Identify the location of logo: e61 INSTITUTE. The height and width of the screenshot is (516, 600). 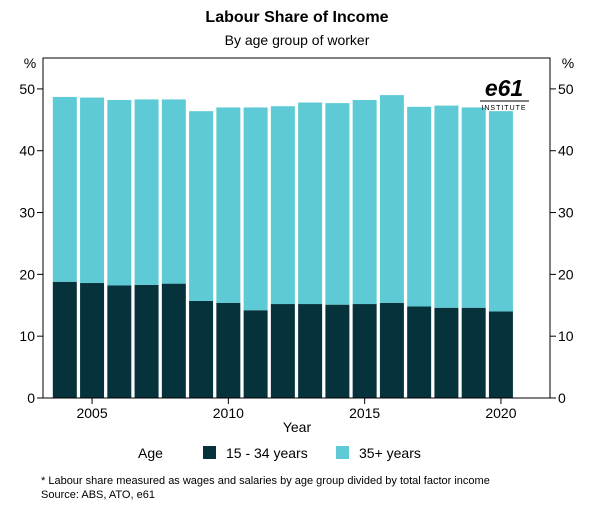
(504, 93).